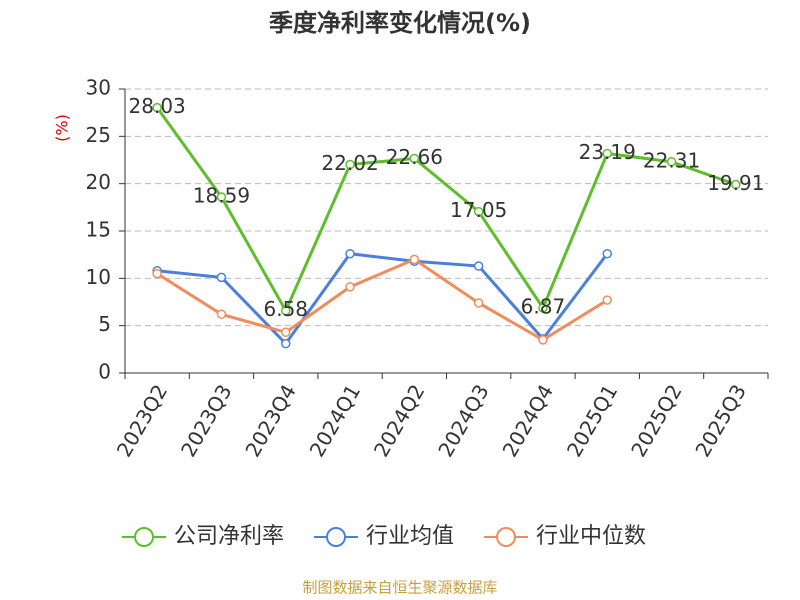 The height and width of the screenshot is (600, 800). I want to click on x-tick-label: 2023Q4, so click(270, 420).